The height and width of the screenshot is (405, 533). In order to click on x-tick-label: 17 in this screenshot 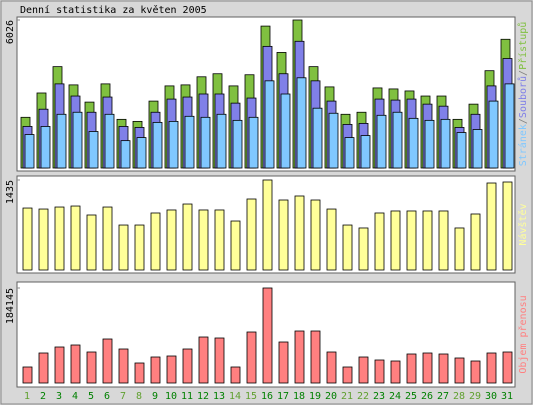, I will do `click(283, 396)`.